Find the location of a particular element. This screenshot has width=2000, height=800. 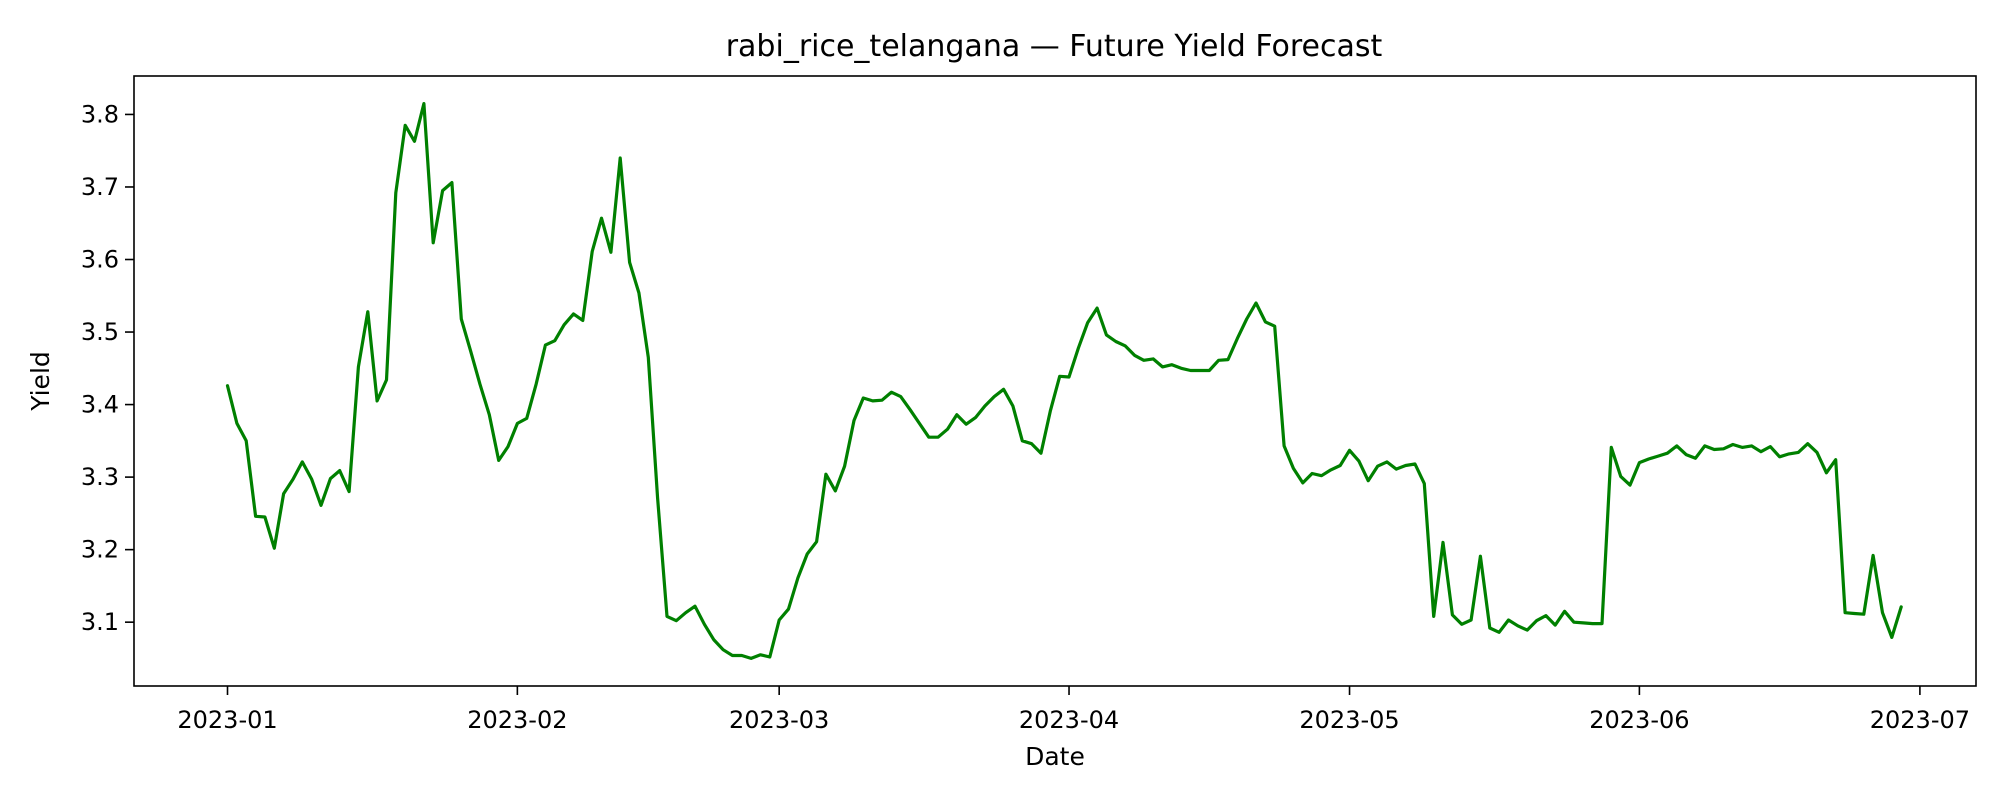

y-tick-label: 3.1 is located at coordinates (100, 622).